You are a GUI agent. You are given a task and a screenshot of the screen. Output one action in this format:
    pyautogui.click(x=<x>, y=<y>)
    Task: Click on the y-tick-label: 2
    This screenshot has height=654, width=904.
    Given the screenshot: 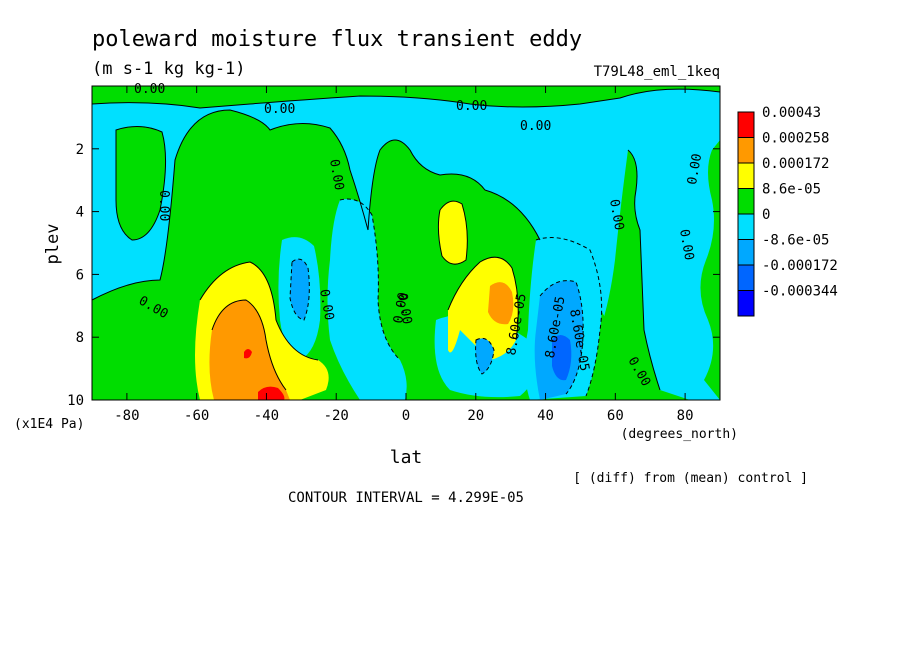 What is the action you would take?
    pyautogui.click(x=80, y=150)
    